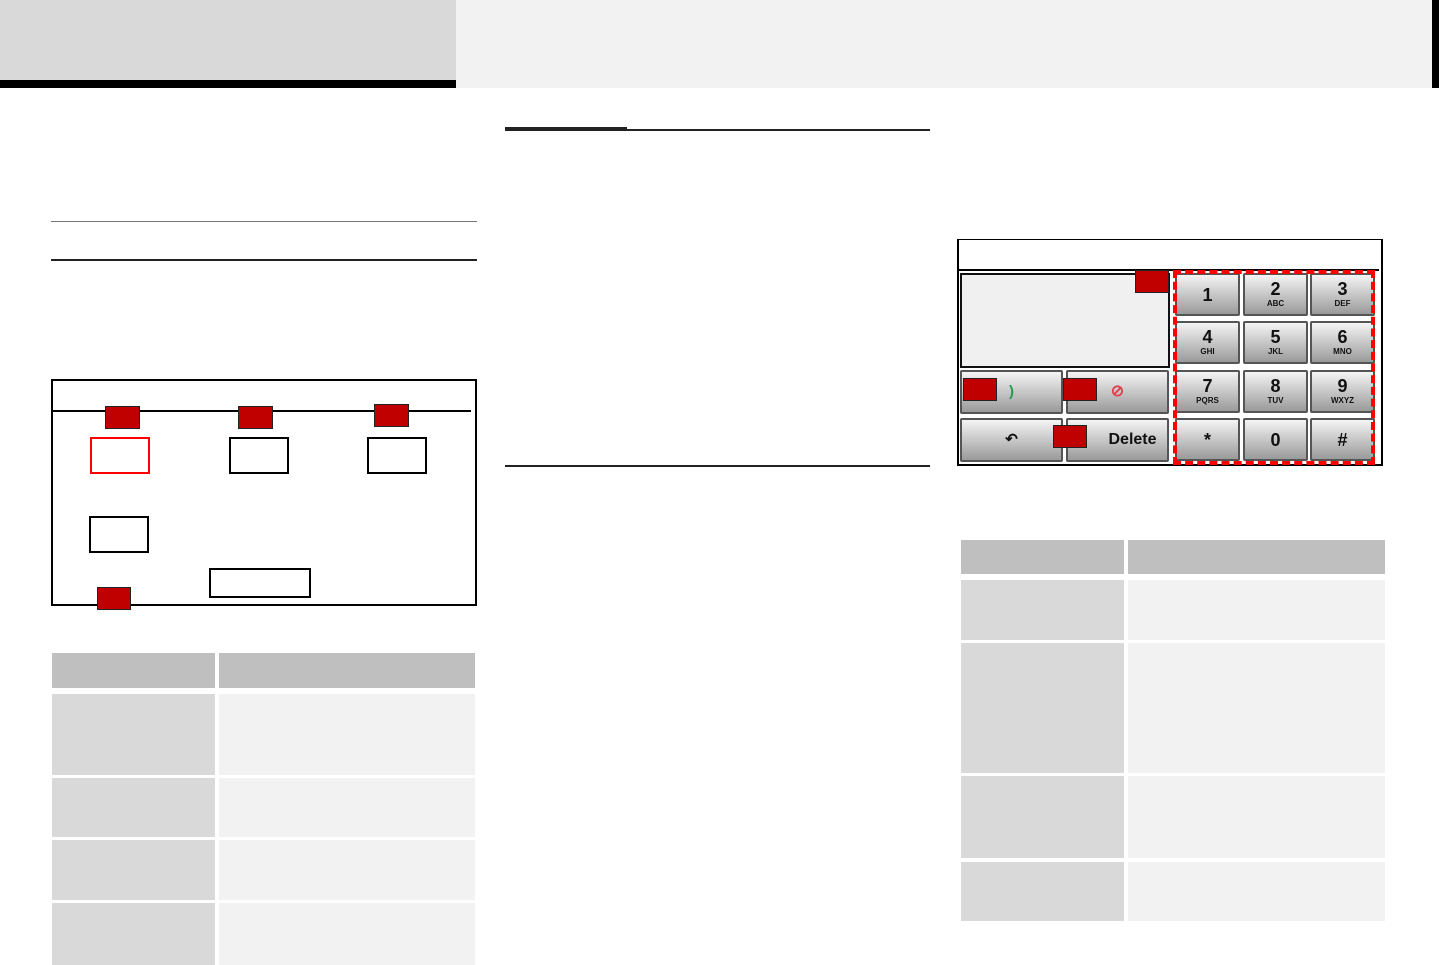 This screenshot has width=1439, height=965. Describe the element at coordinates (228, 84) in the screenshot. I see `header-left-bar` at that location.